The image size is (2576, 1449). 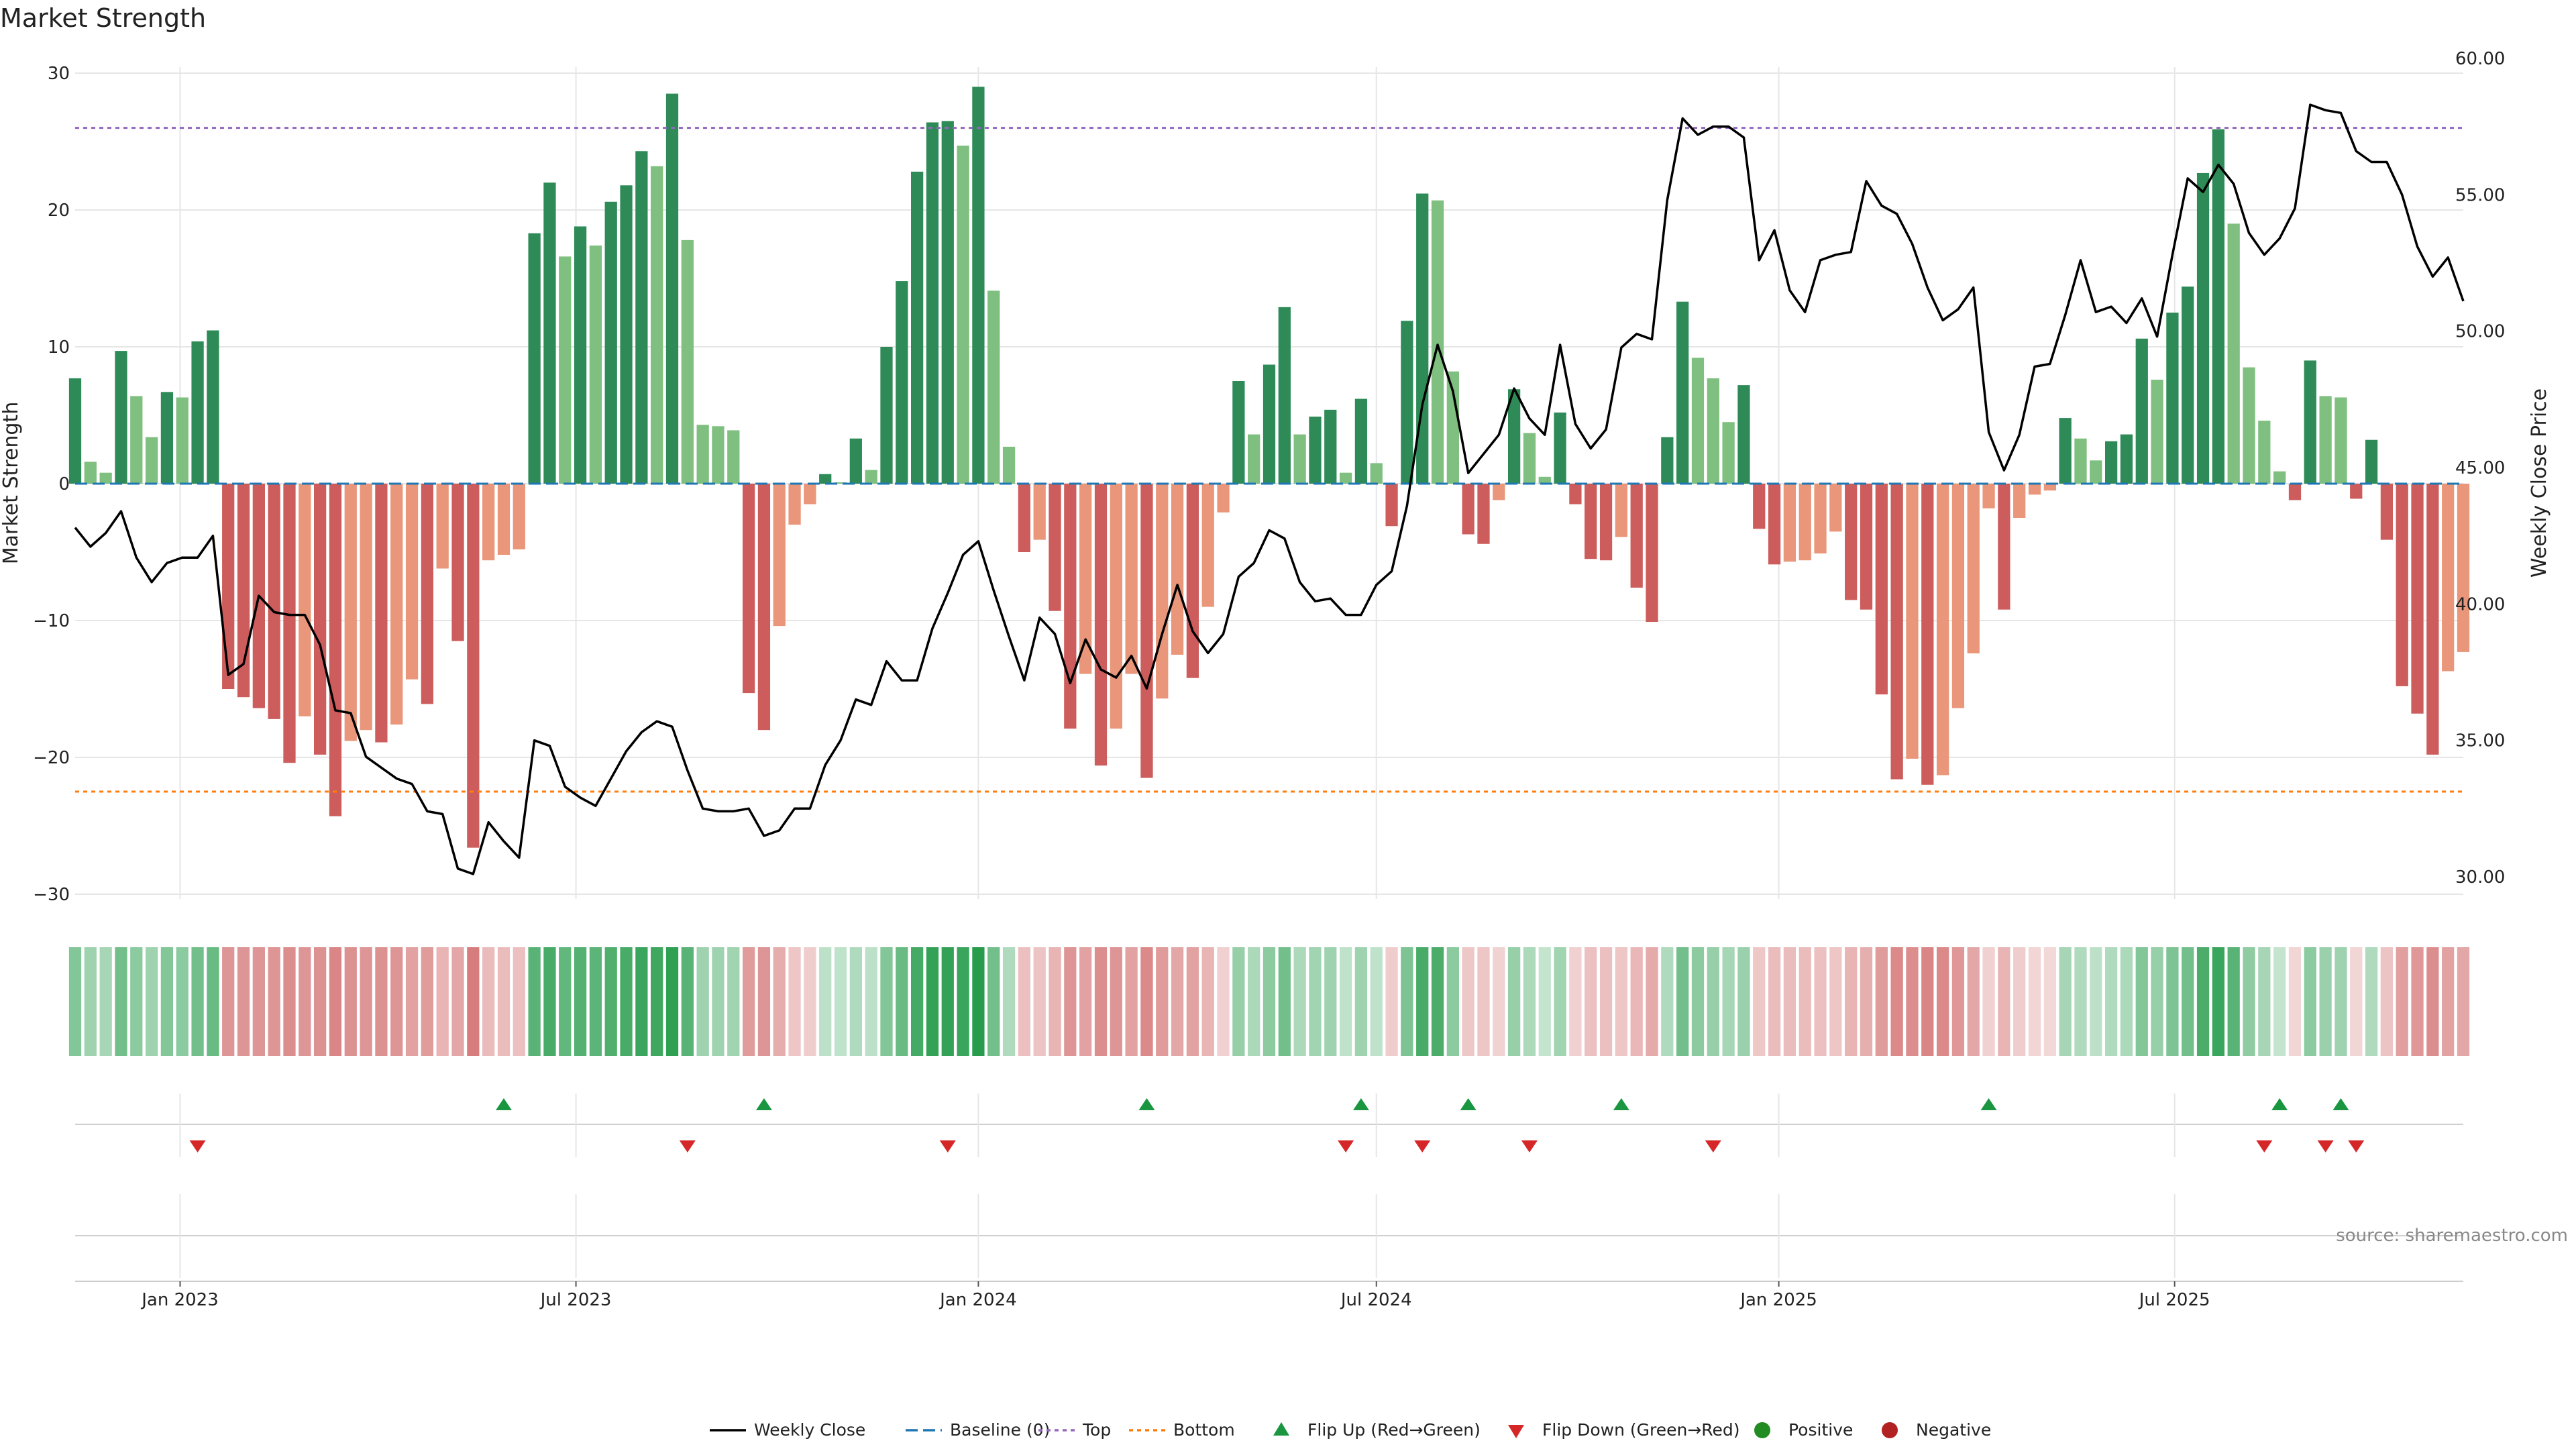 I want to click on right-axis-title: Weekly Close Price, so click(x=2539, y=483).